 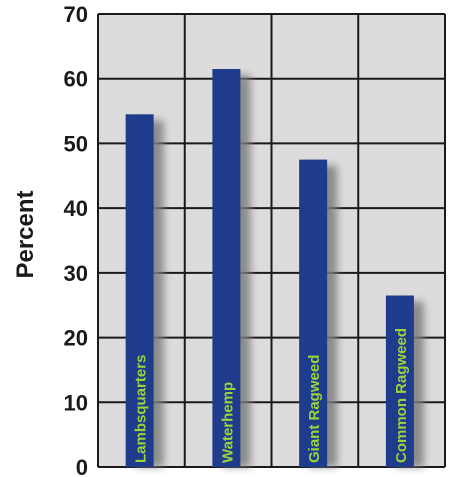 What do you see at coordinates (76, 79) in the screenshot?
I see `y-tick-label: 60` at bounding box center [76, 79].